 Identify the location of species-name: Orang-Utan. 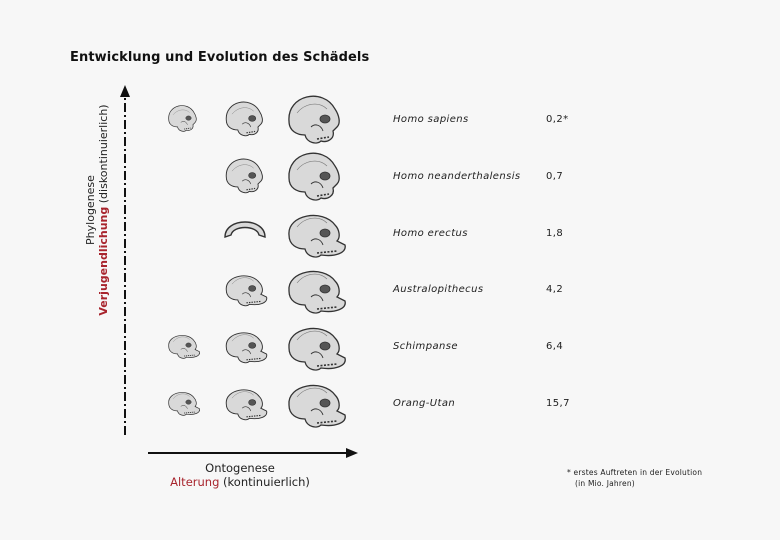
(424, 403).